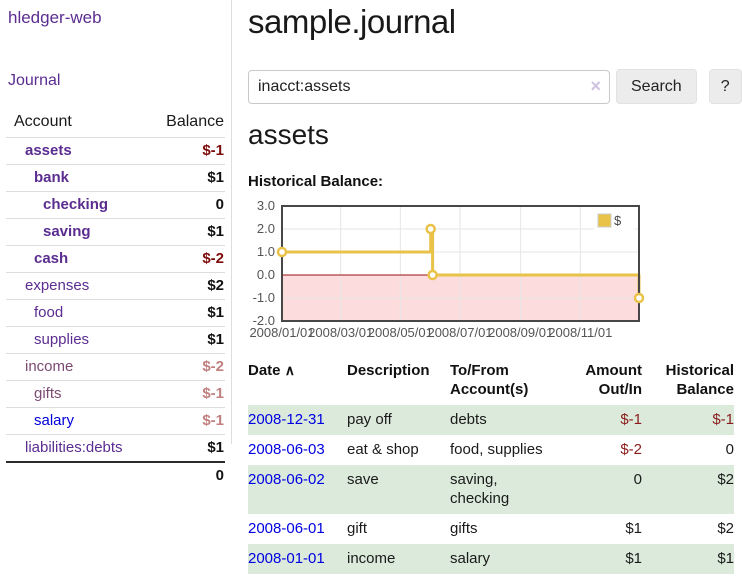  What do you see at coordinates (725, 86) in the screenshot?
I see `help-button: ?` at bounding box center [725, 86].